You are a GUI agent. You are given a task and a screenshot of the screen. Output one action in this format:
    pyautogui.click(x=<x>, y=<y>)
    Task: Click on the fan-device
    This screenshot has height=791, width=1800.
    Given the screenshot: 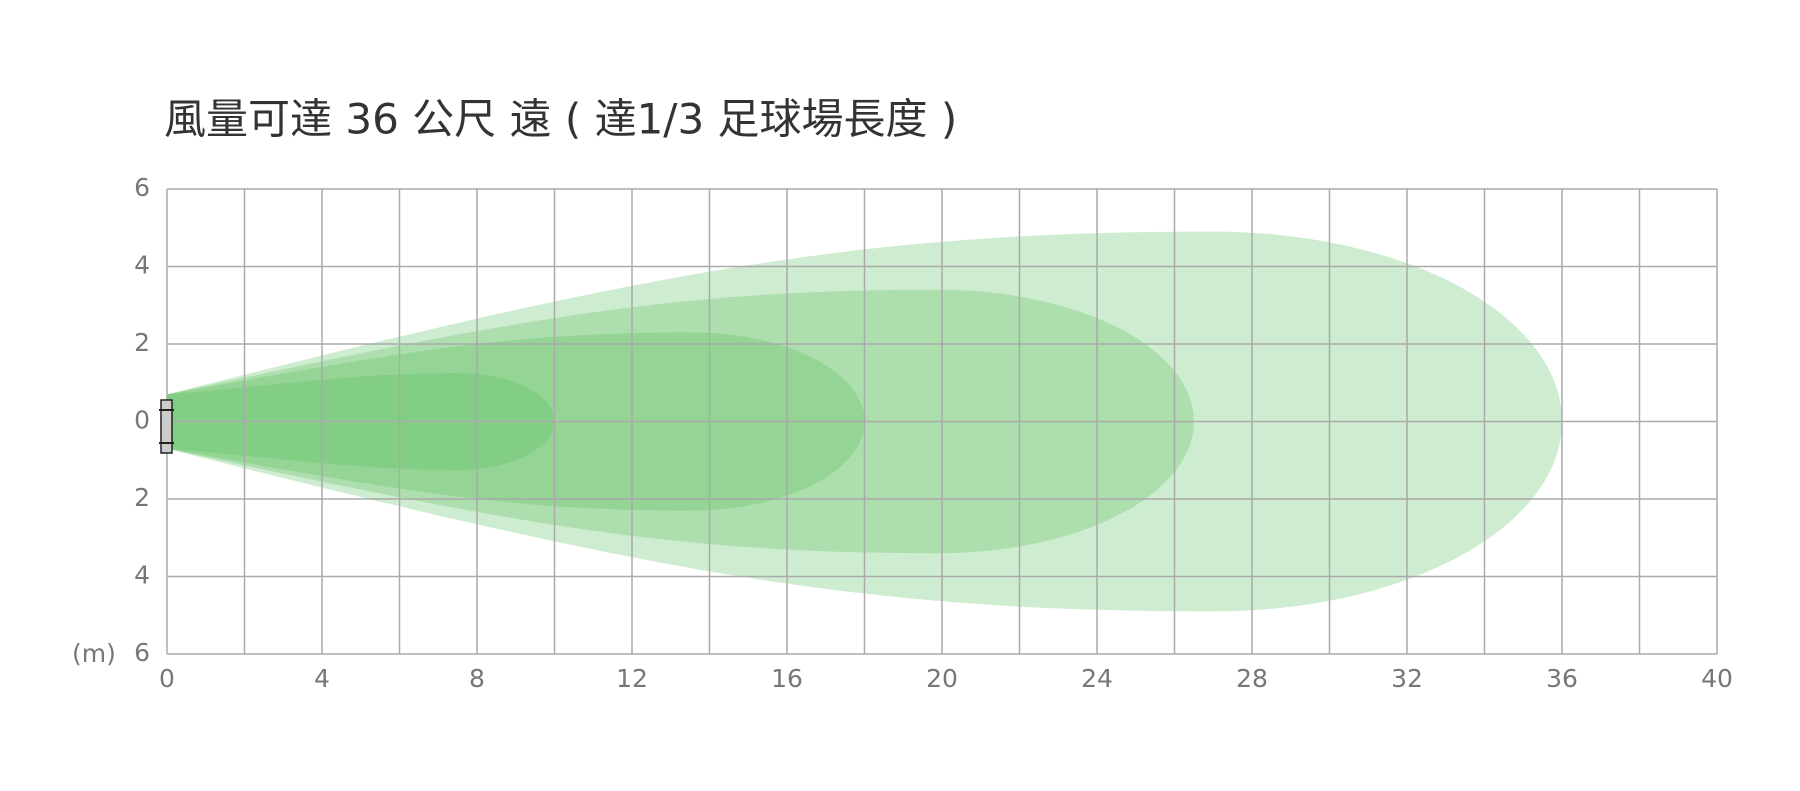 What is the action you would take?
    pyautogui.click(x=166, y=426)
    